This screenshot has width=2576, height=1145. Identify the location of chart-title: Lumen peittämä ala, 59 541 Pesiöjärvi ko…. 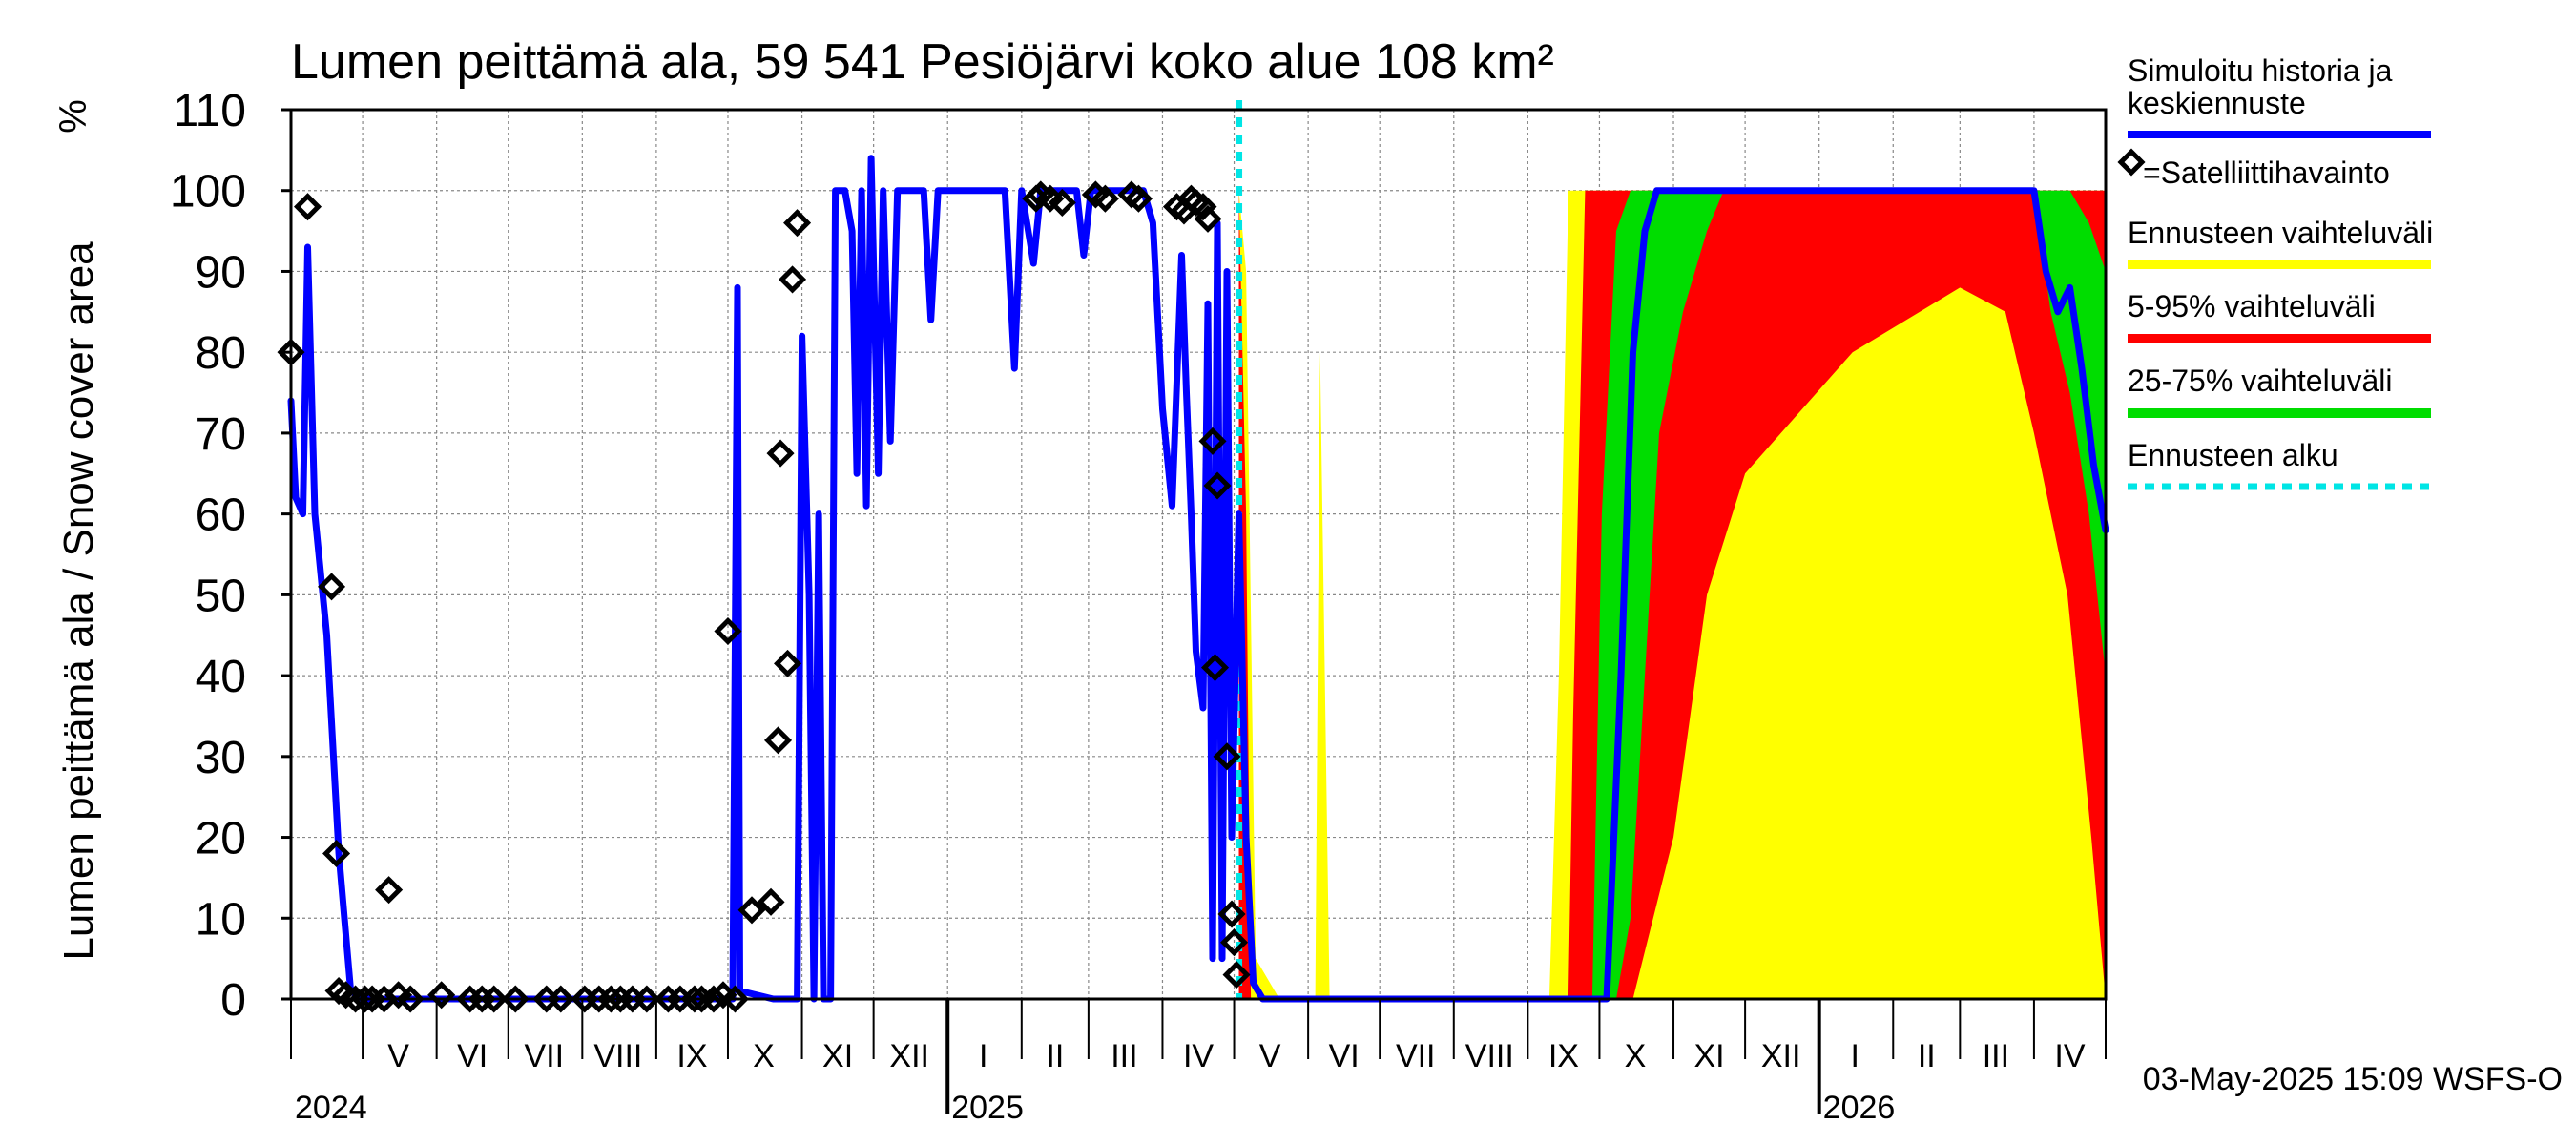
(922, 62).